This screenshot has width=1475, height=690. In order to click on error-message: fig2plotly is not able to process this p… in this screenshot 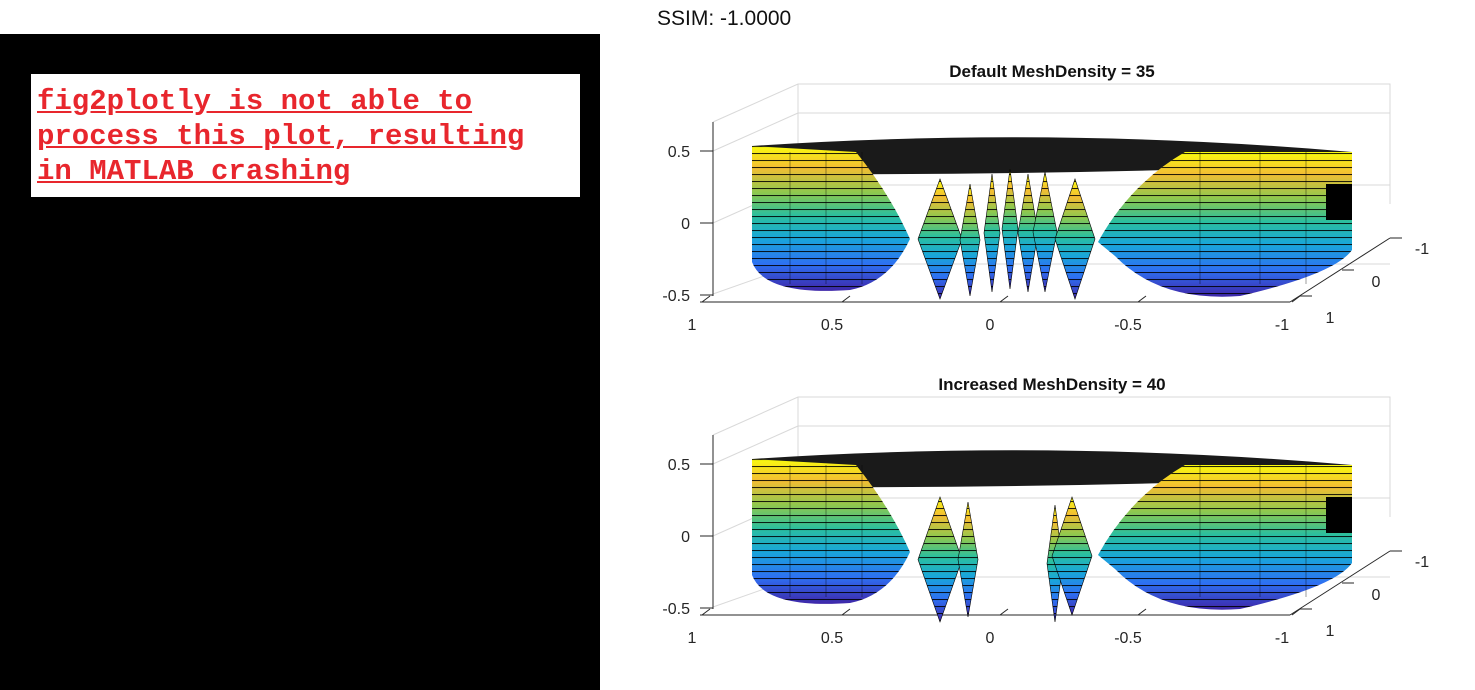, I will do `click(281, 136)`.